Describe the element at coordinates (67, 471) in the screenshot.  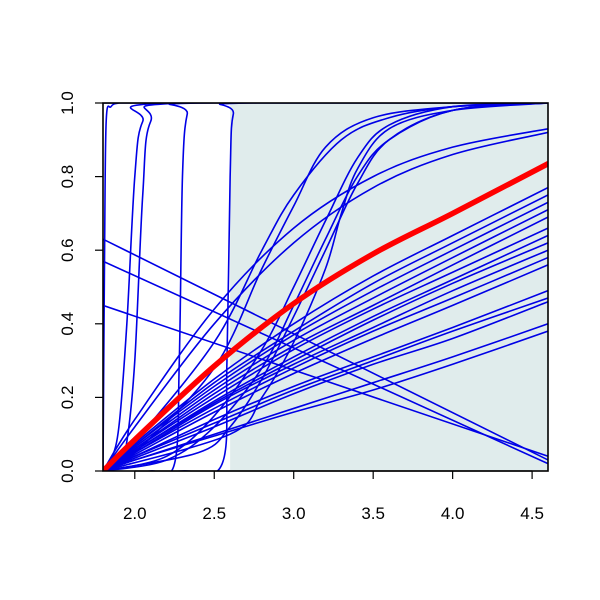
I see `y-tick-label-0: 0.0` at that location.